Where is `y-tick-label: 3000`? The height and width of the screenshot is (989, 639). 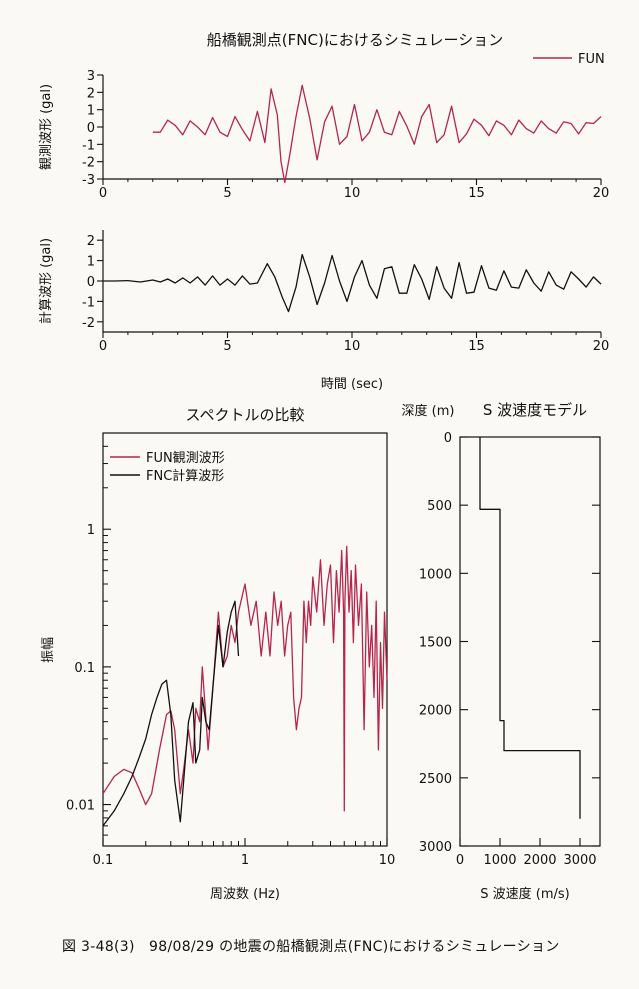 y-tick-label: 3000 is located at coordinates (435, 847).